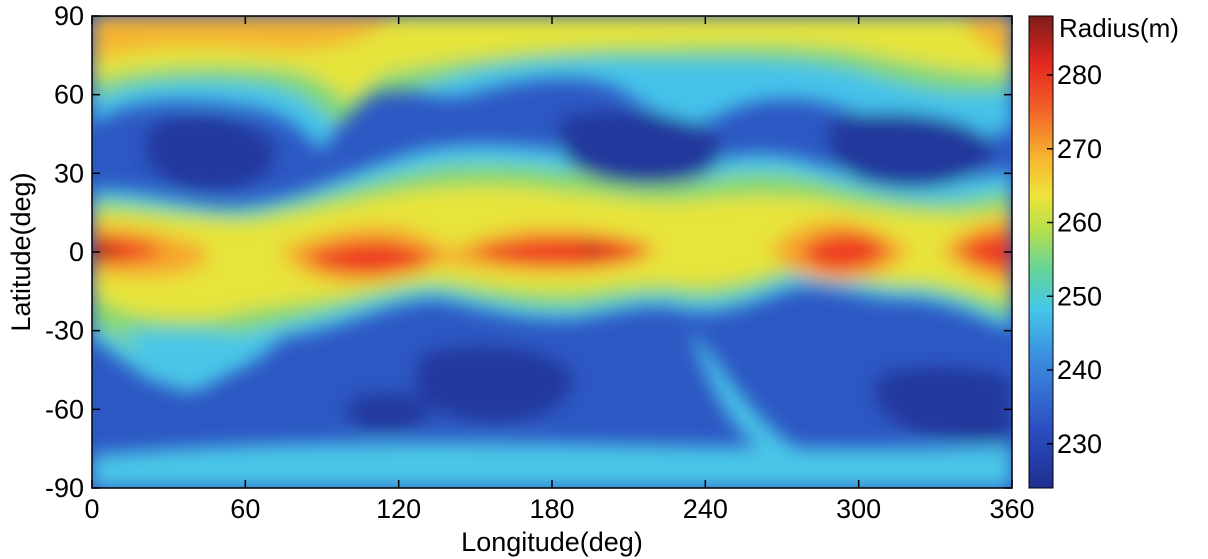 The width and height of the screenshot is (1208, 559). I want to click on x-tick-label: 240, so click(705, 509).